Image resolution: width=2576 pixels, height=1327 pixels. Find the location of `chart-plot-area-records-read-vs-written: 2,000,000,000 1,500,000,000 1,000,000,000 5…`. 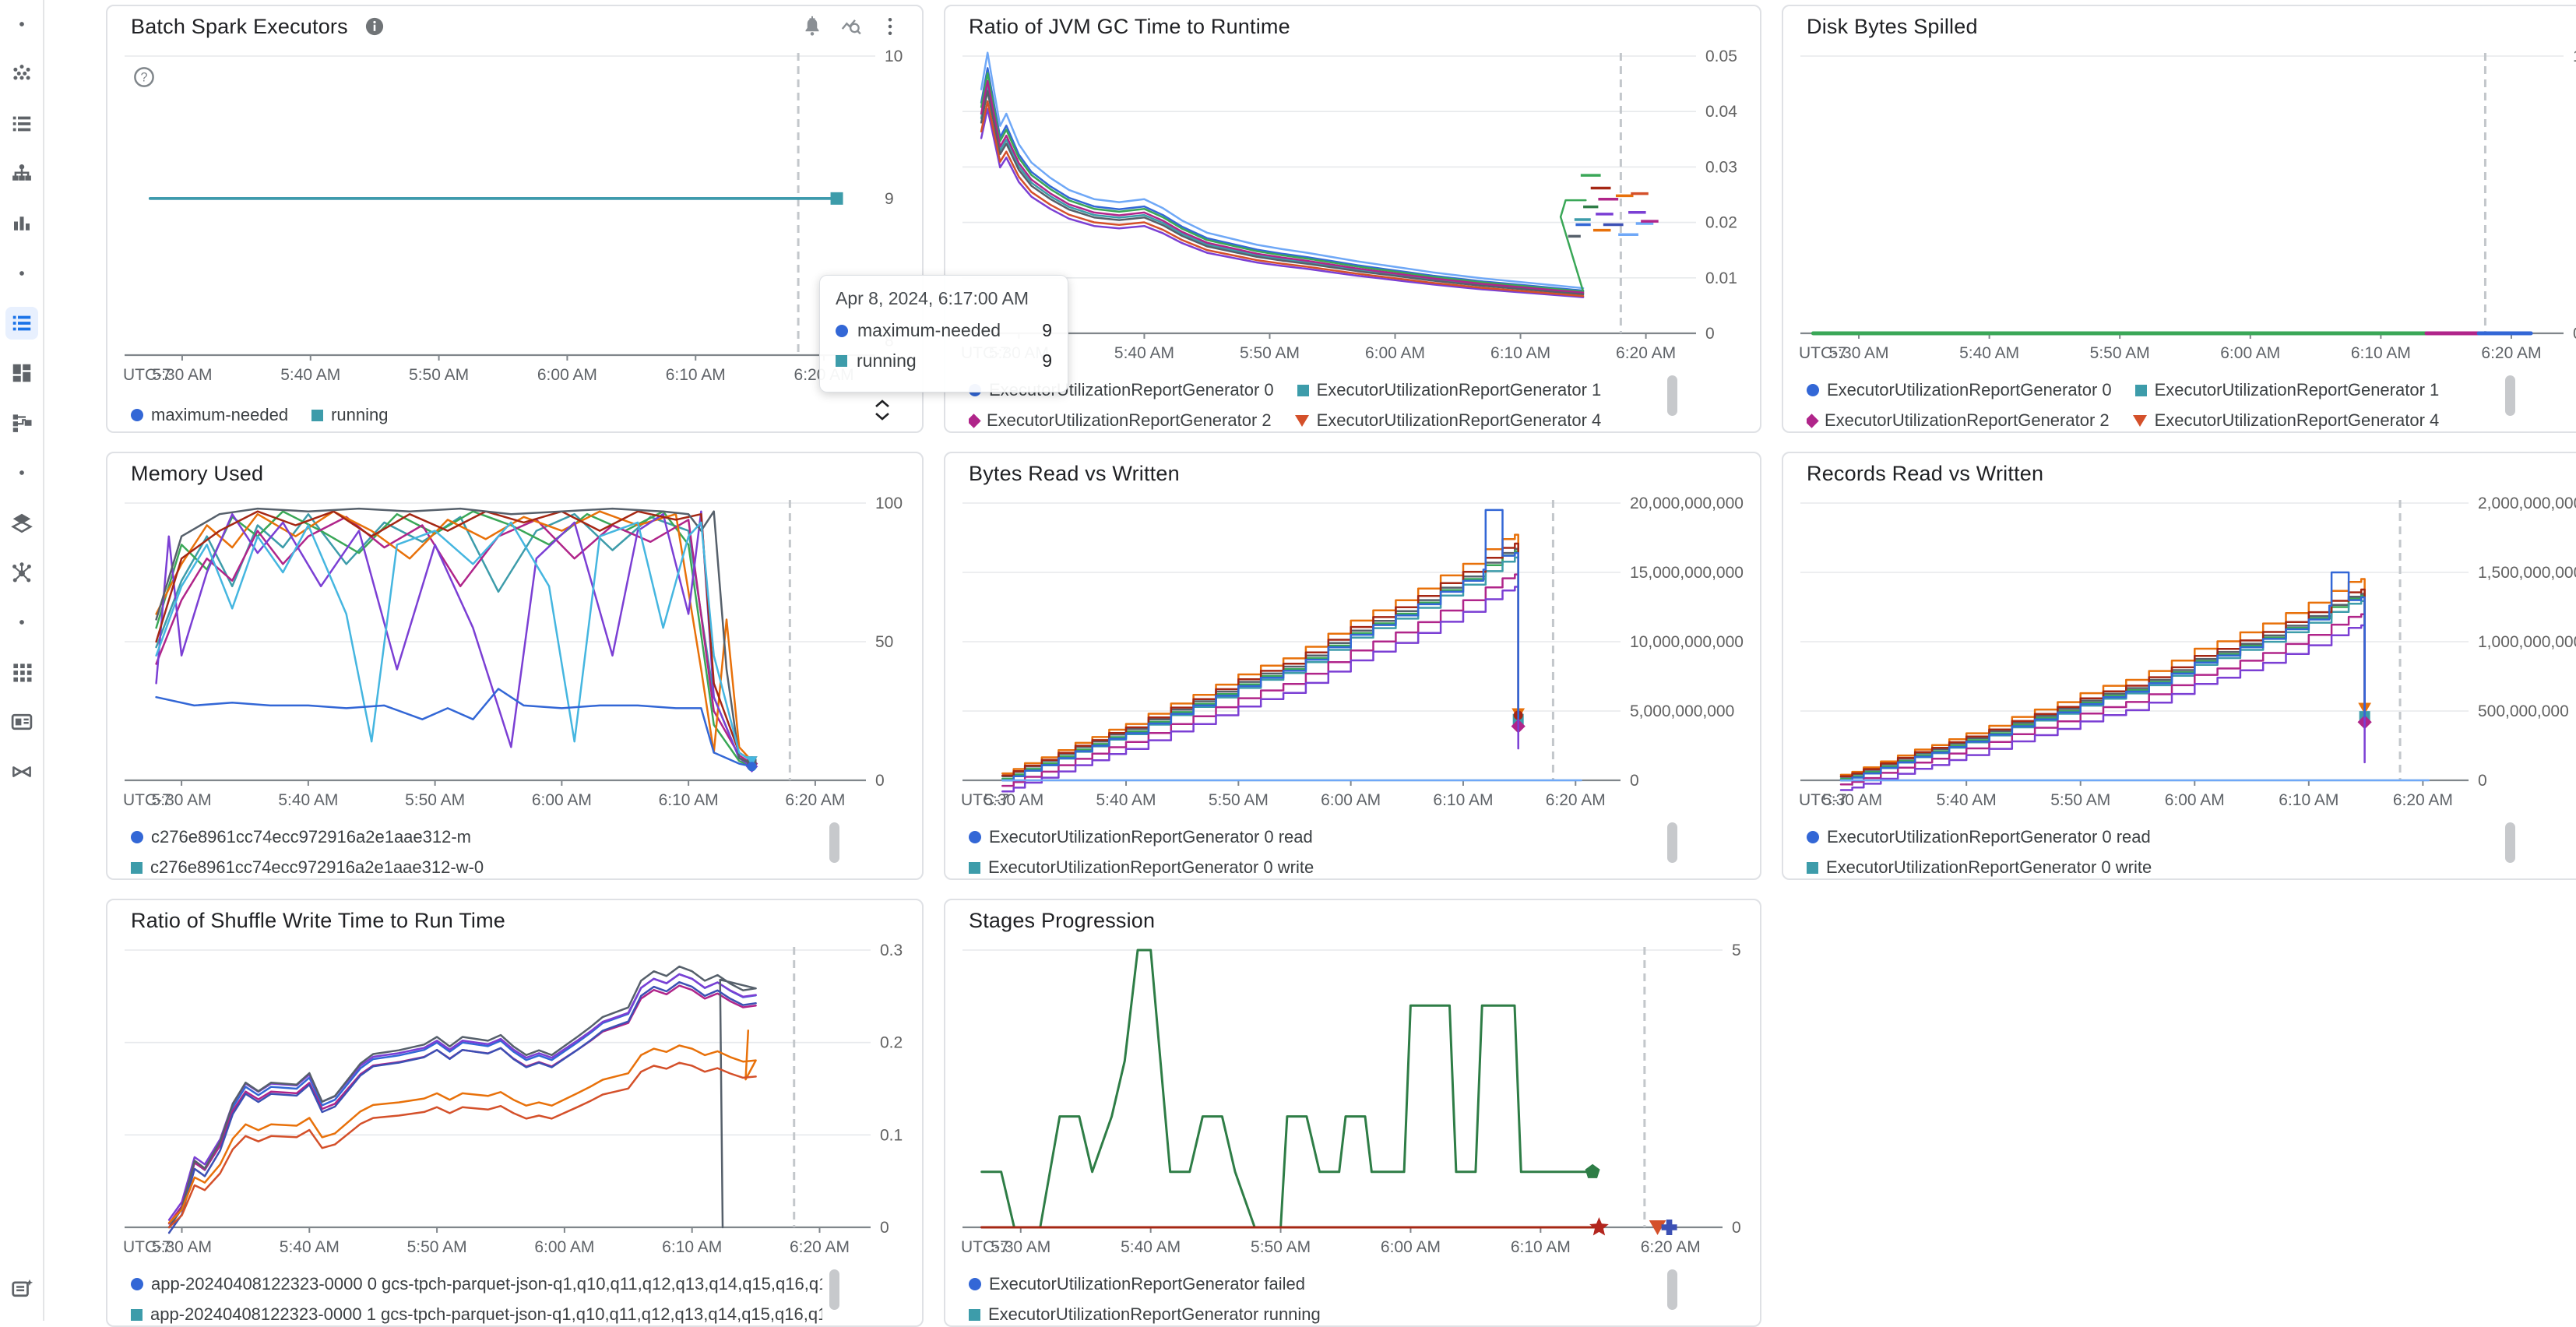

chart-plot-area-records-read-vs-written: 2,000,000,000 1,500,000,000 1,000,000,000 5… is located at coordinates (2179, 659).